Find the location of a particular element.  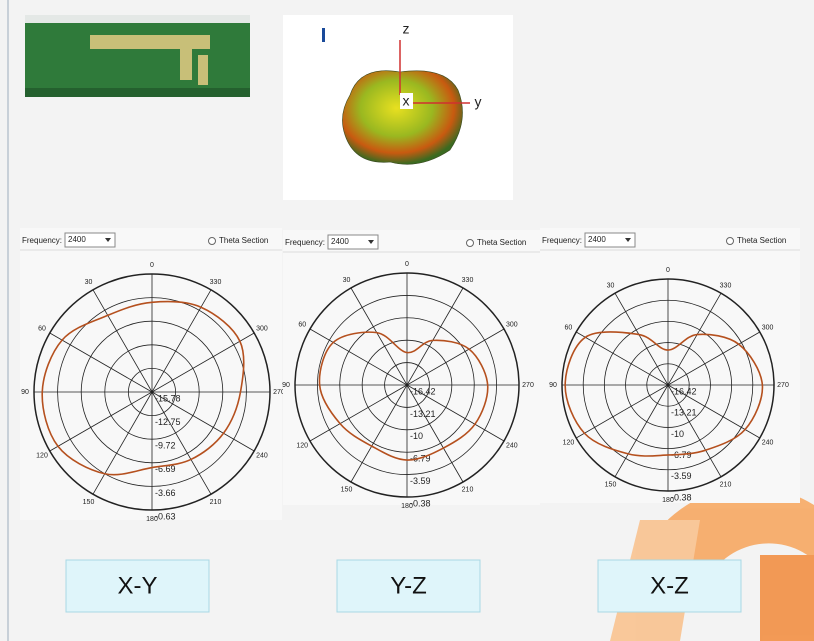

axis-label: z is located at coordinates (406, 29).